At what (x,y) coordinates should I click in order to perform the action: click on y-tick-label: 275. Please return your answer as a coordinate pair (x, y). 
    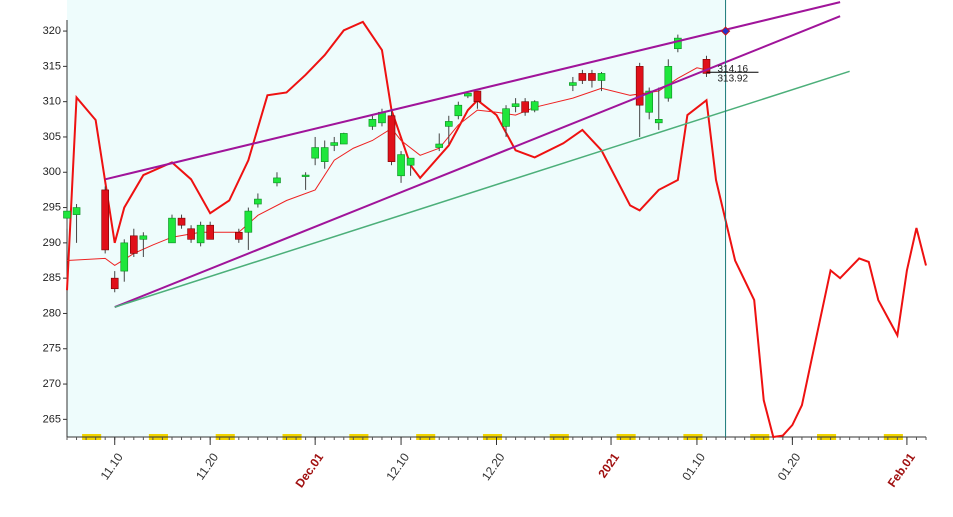
    Looking at the image, I should click on (52, 349).